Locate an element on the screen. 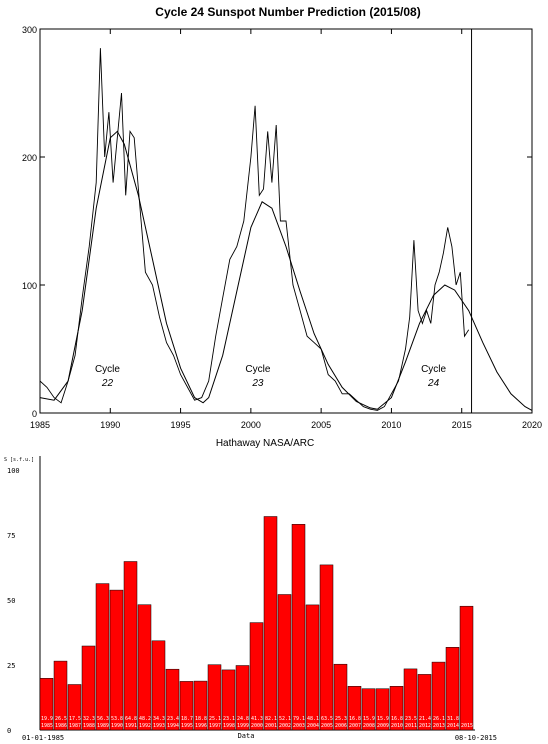 The width and height of the screenshot is (548, 744). bar-y-tick-label: 75 is located at coordinates (11, 536).